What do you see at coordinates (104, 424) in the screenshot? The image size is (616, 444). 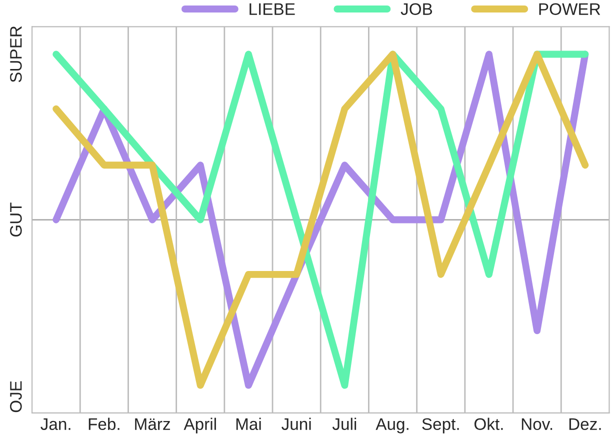 I see `x-tick-label: Feb.` at bounding box center [104, 424].